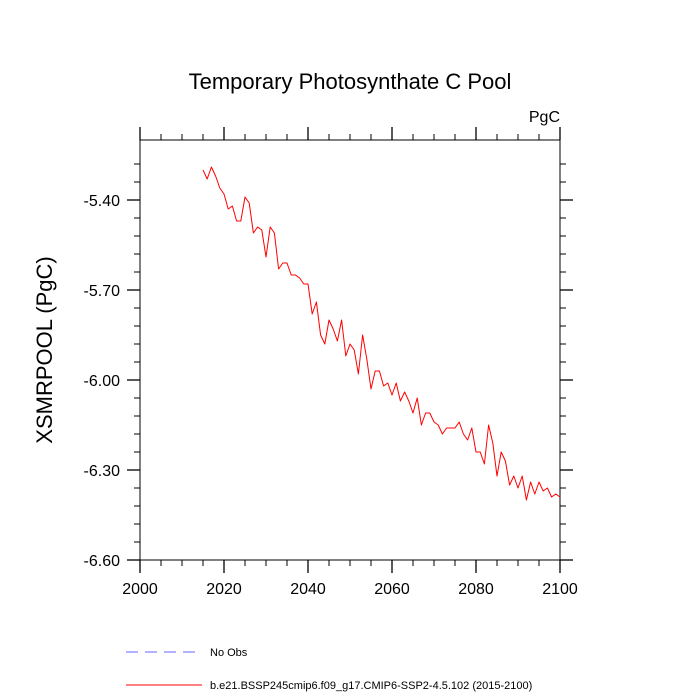  I want to click on x-tick-label: 2000, so click(140, 589).